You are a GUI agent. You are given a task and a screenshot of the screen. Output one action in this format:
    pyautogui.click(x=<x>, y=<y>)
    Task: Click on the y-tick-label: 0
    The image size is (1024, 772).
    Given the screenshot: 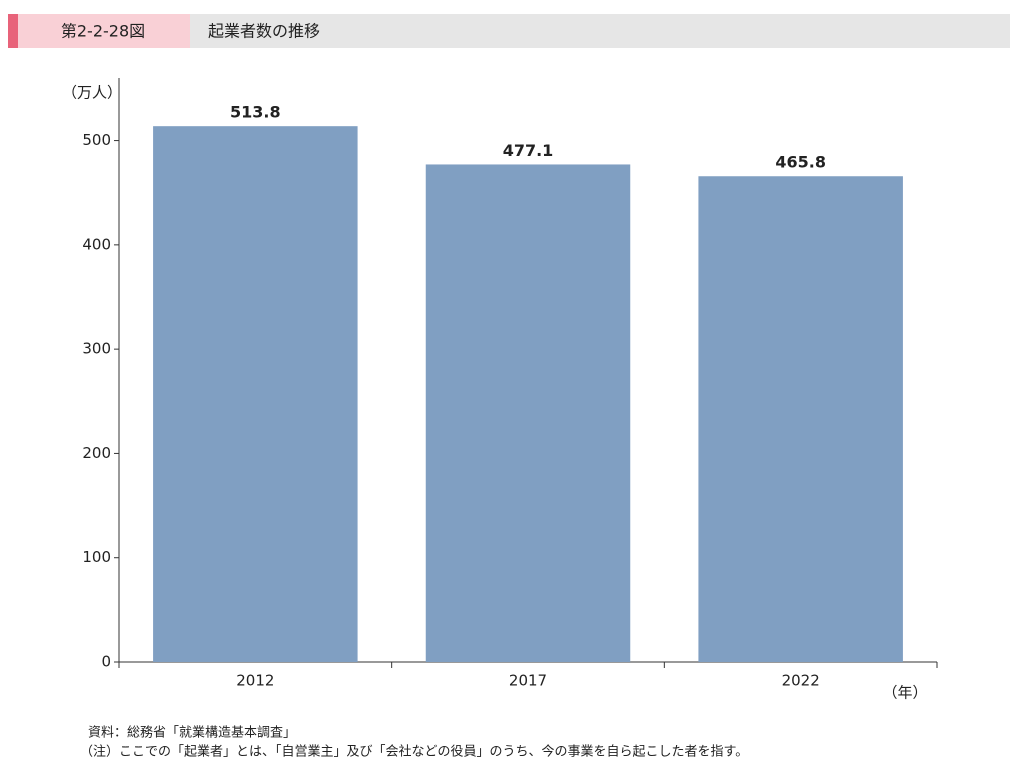 What is the action you would take?
    pyautogui.click(x=106, y=662)
    